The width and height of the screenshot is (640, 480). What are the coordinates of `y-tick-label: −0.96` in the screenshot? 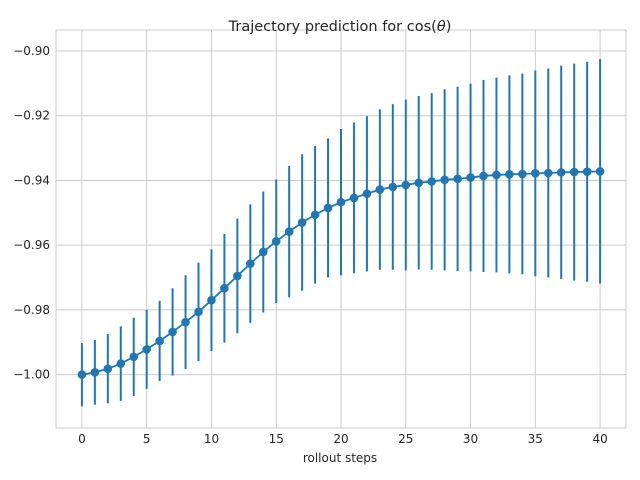 It's located at (31, 245).